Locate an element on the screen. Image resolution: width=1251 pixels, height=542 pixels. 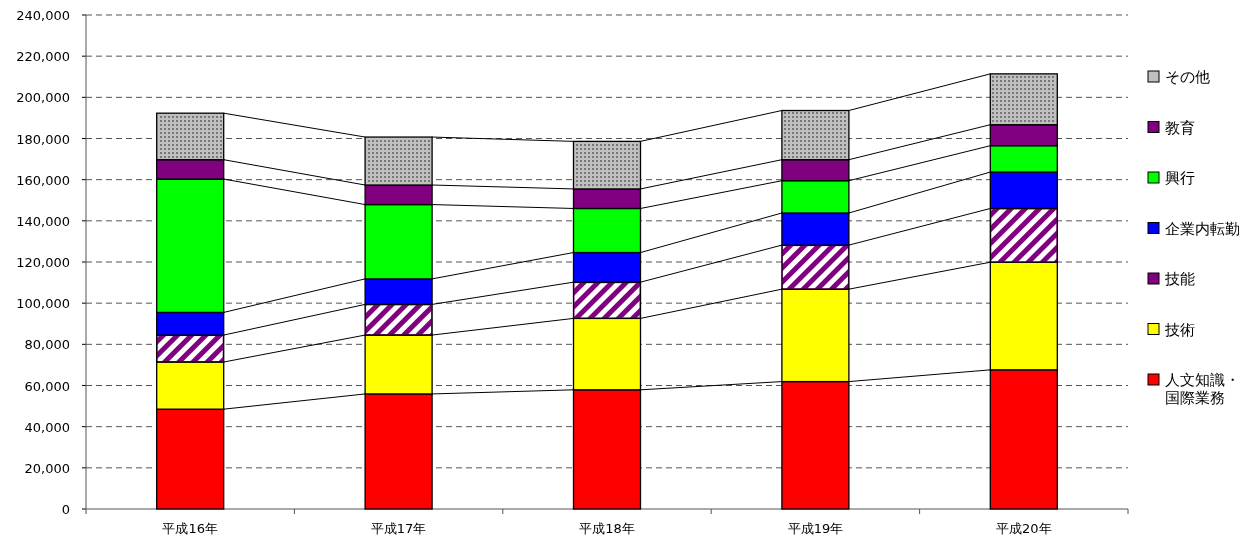
legend-label: 興行 is located at coordinates (1180, 178).